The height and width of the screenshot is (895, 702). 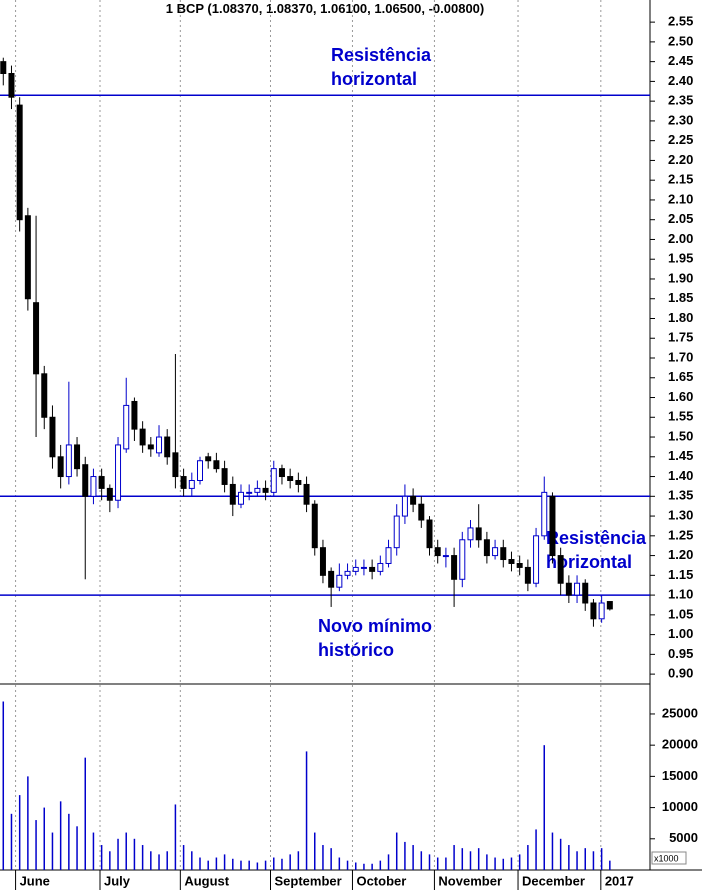 I want to click on y-tick-label: 1.45, so click(x=680, y=455).